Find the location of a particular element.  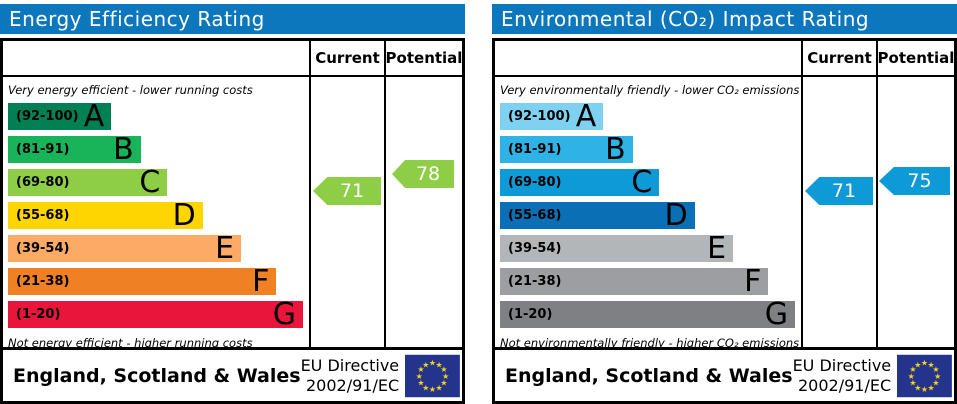

table-header-row: Current Potential is located at coordinates (232, 59).